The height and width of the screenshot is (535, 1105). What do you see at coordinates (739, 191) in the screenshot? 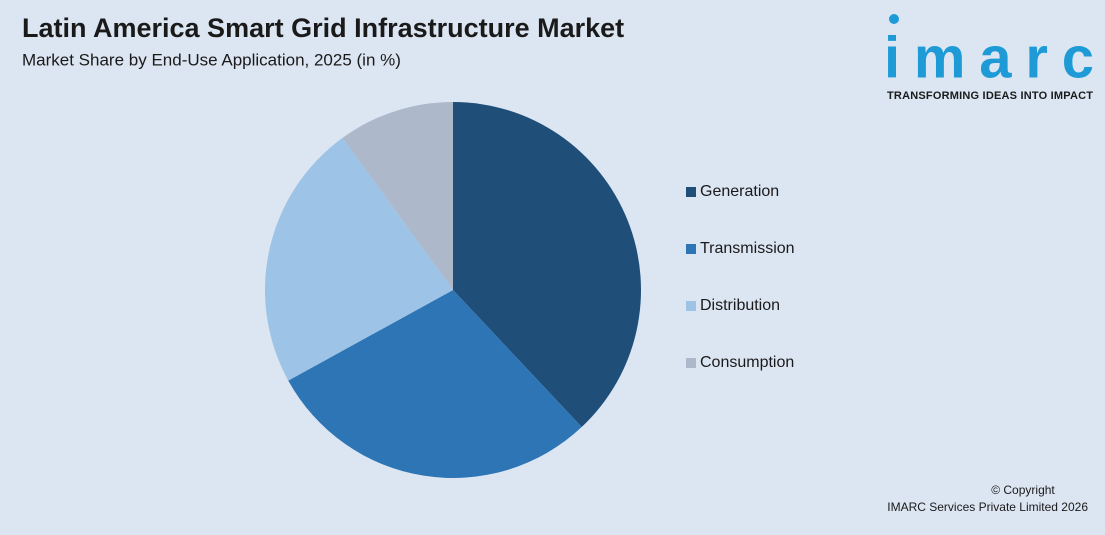
I see `legend-label: Generation` at bounding box center [739, 191].